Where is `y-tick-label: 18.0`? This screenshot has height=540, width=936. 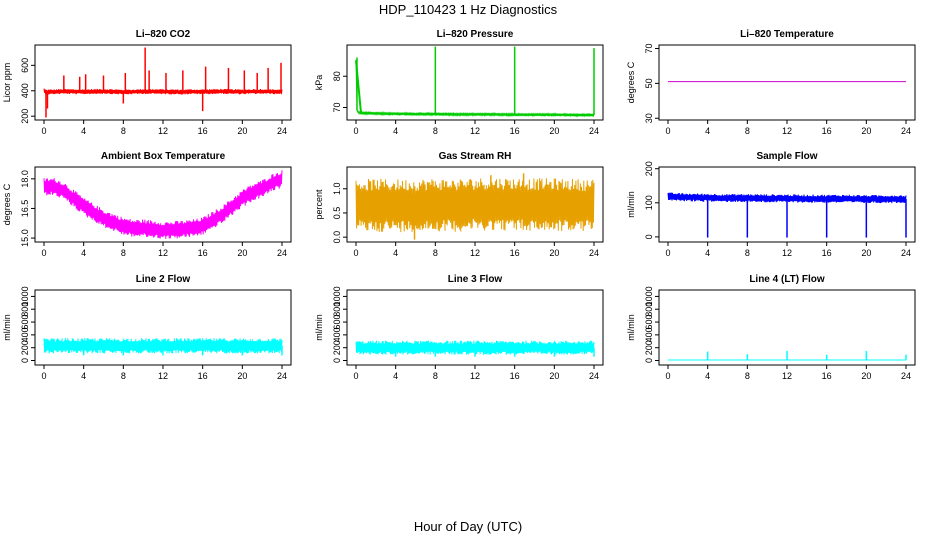
y-tick-label: 18.0 is located at coordinates (25, 179).